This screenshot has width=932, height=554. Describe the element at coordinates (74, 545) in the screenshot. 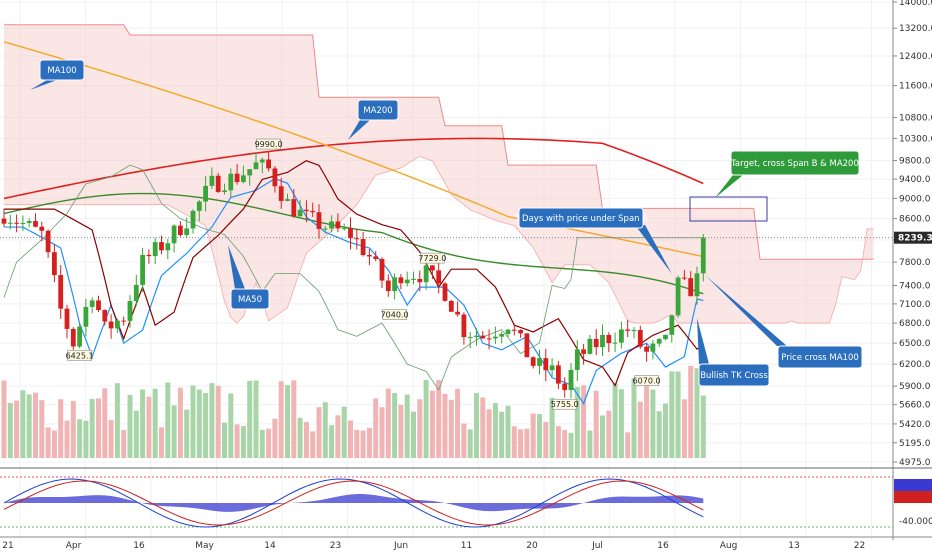

I see `date-tick-label: Apr` at that location.